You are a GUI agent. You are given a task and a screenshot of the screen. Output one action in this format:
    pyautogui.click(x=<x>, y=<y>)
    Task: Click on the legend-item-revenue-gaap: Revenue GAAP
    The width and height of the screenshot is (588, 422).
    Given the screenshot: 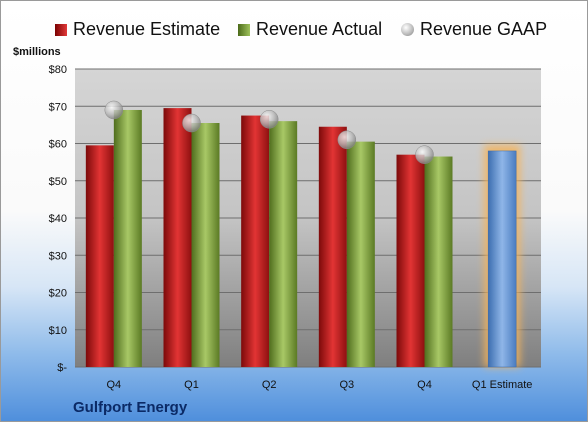 What is the action you would take?
    pyautogui.click(x=474, y=29)
    